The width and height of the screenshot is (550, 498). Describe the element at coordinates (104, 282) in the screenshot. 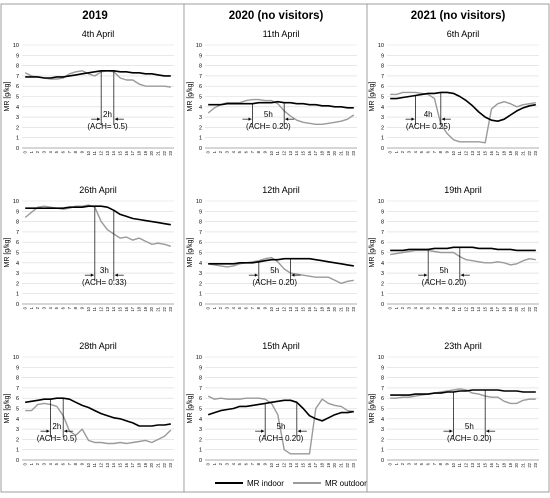

I see `annotation-ach: (ACH= 0.33)` at that location.